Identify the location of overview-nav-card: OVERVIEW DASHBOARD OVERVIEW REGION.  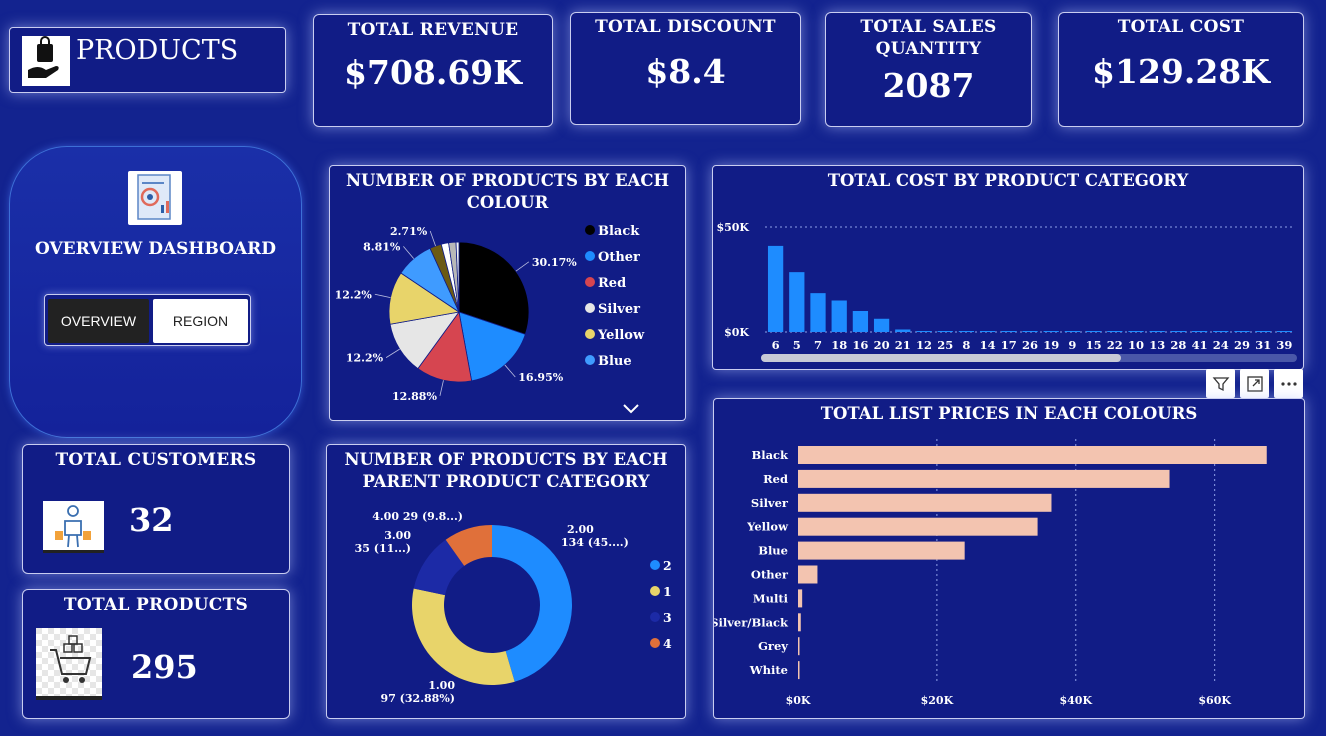
(155, 292).